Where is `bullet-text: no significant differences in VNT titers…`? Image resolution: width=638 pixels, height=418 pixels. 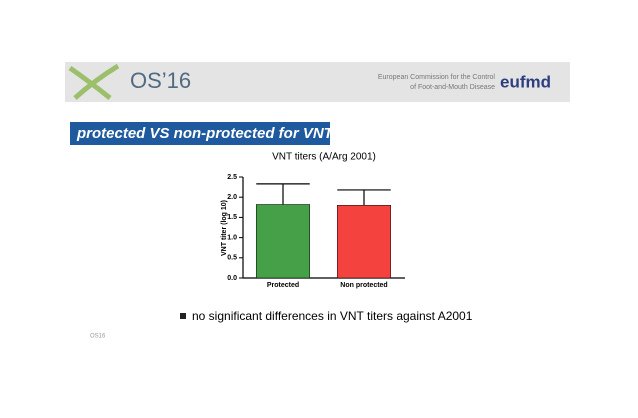
bullet-text: no significant differences in VNT titers… is located at coordinates (332, 316).